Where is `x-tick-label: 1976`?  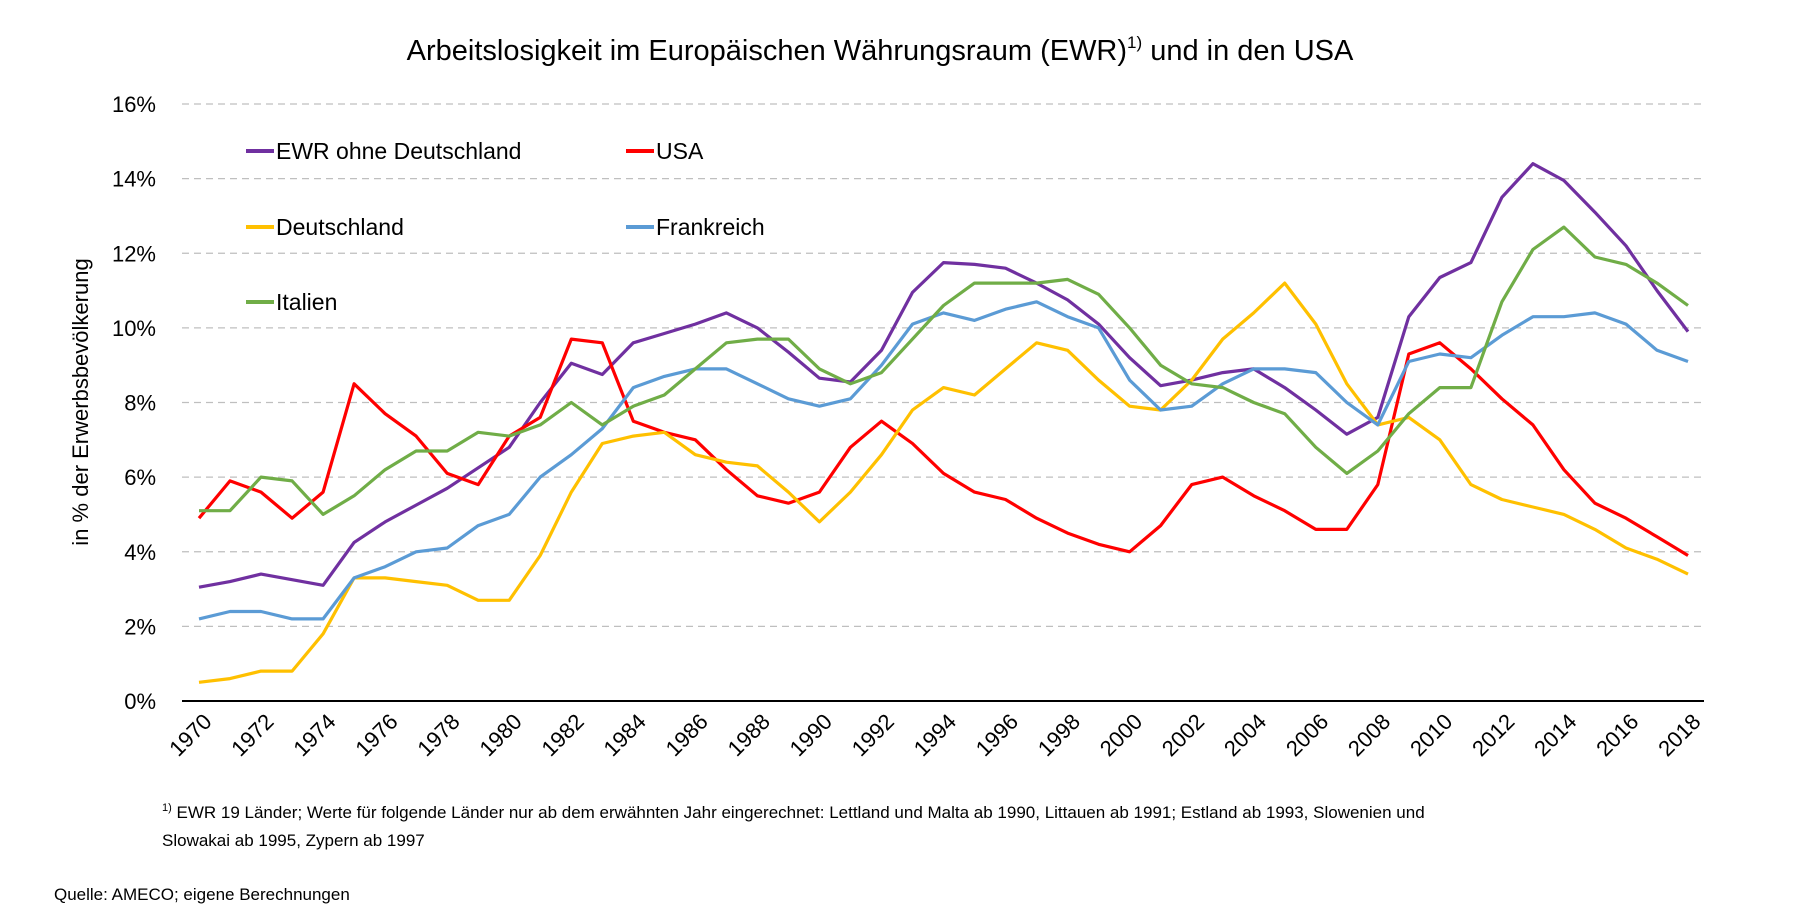 x-tick-label: 1976 is located at coordinates (376, 735).